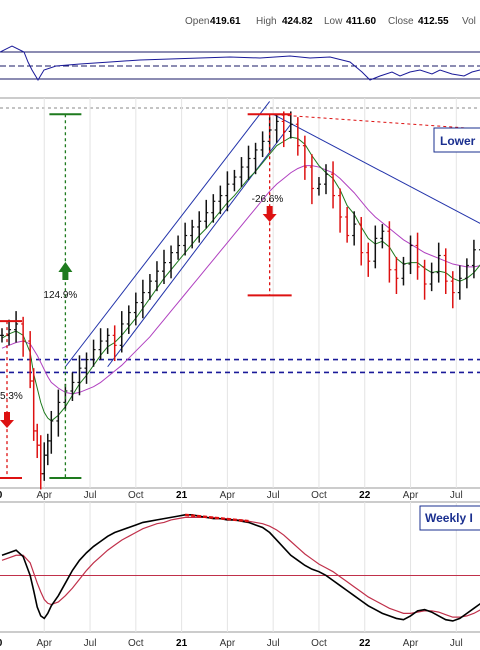 Image resolution: width=480 pixels, height=650 pixels. Describe the element at coordinates (217, 518) in the screenshot. I see `divergence-line` at that location.